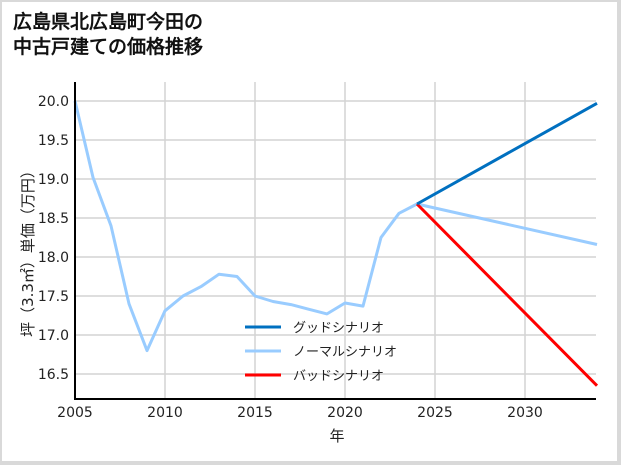 Image resolution: width=621 pixels, height=465 pixels. Describe the element at coordinates (338, 376) in the screenshot. I see `legend-label: バッドシナリオ` at that location.